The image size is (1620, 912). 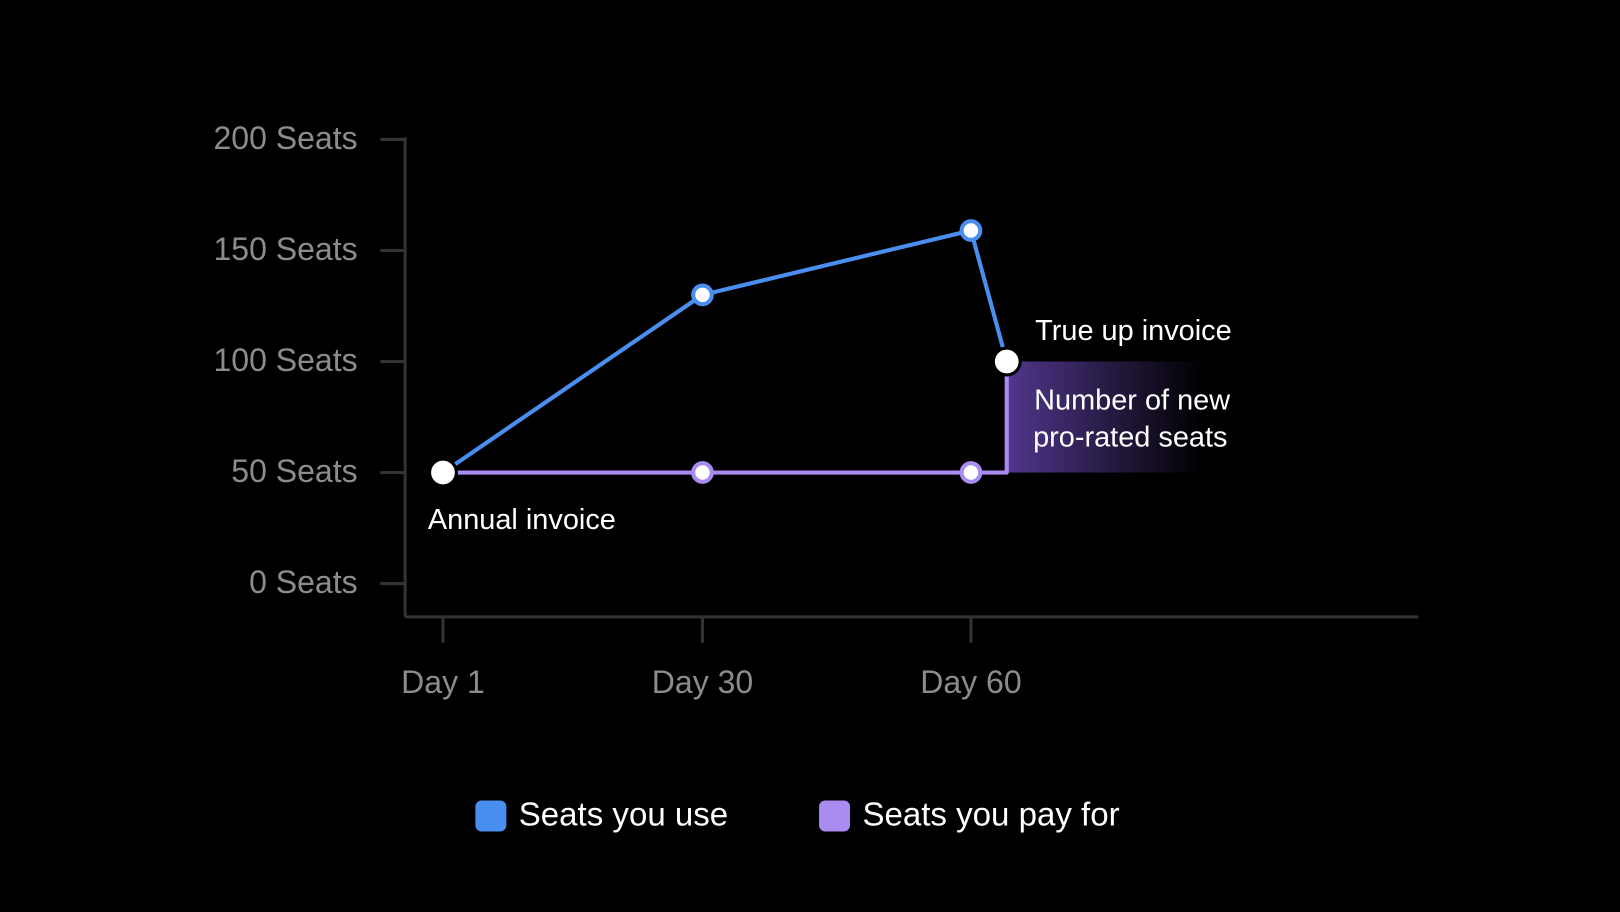 What do you see at coordinates (286, 138) in the screenshot?
I see `y-tick-label: 200 Seats` at bounding box center [286, 138].